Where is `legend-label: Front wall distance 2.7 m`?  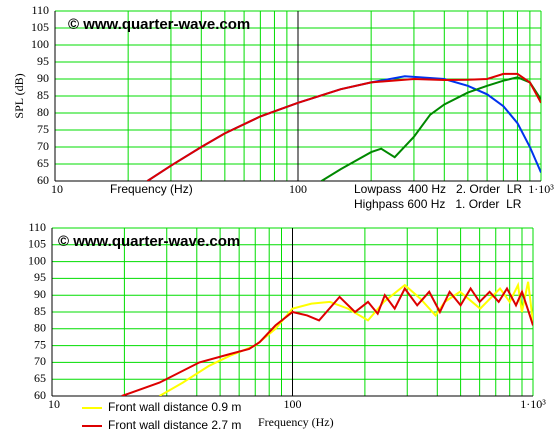
legend-label: Front wall distance 2.7 m is located at coordinates (174, 425).